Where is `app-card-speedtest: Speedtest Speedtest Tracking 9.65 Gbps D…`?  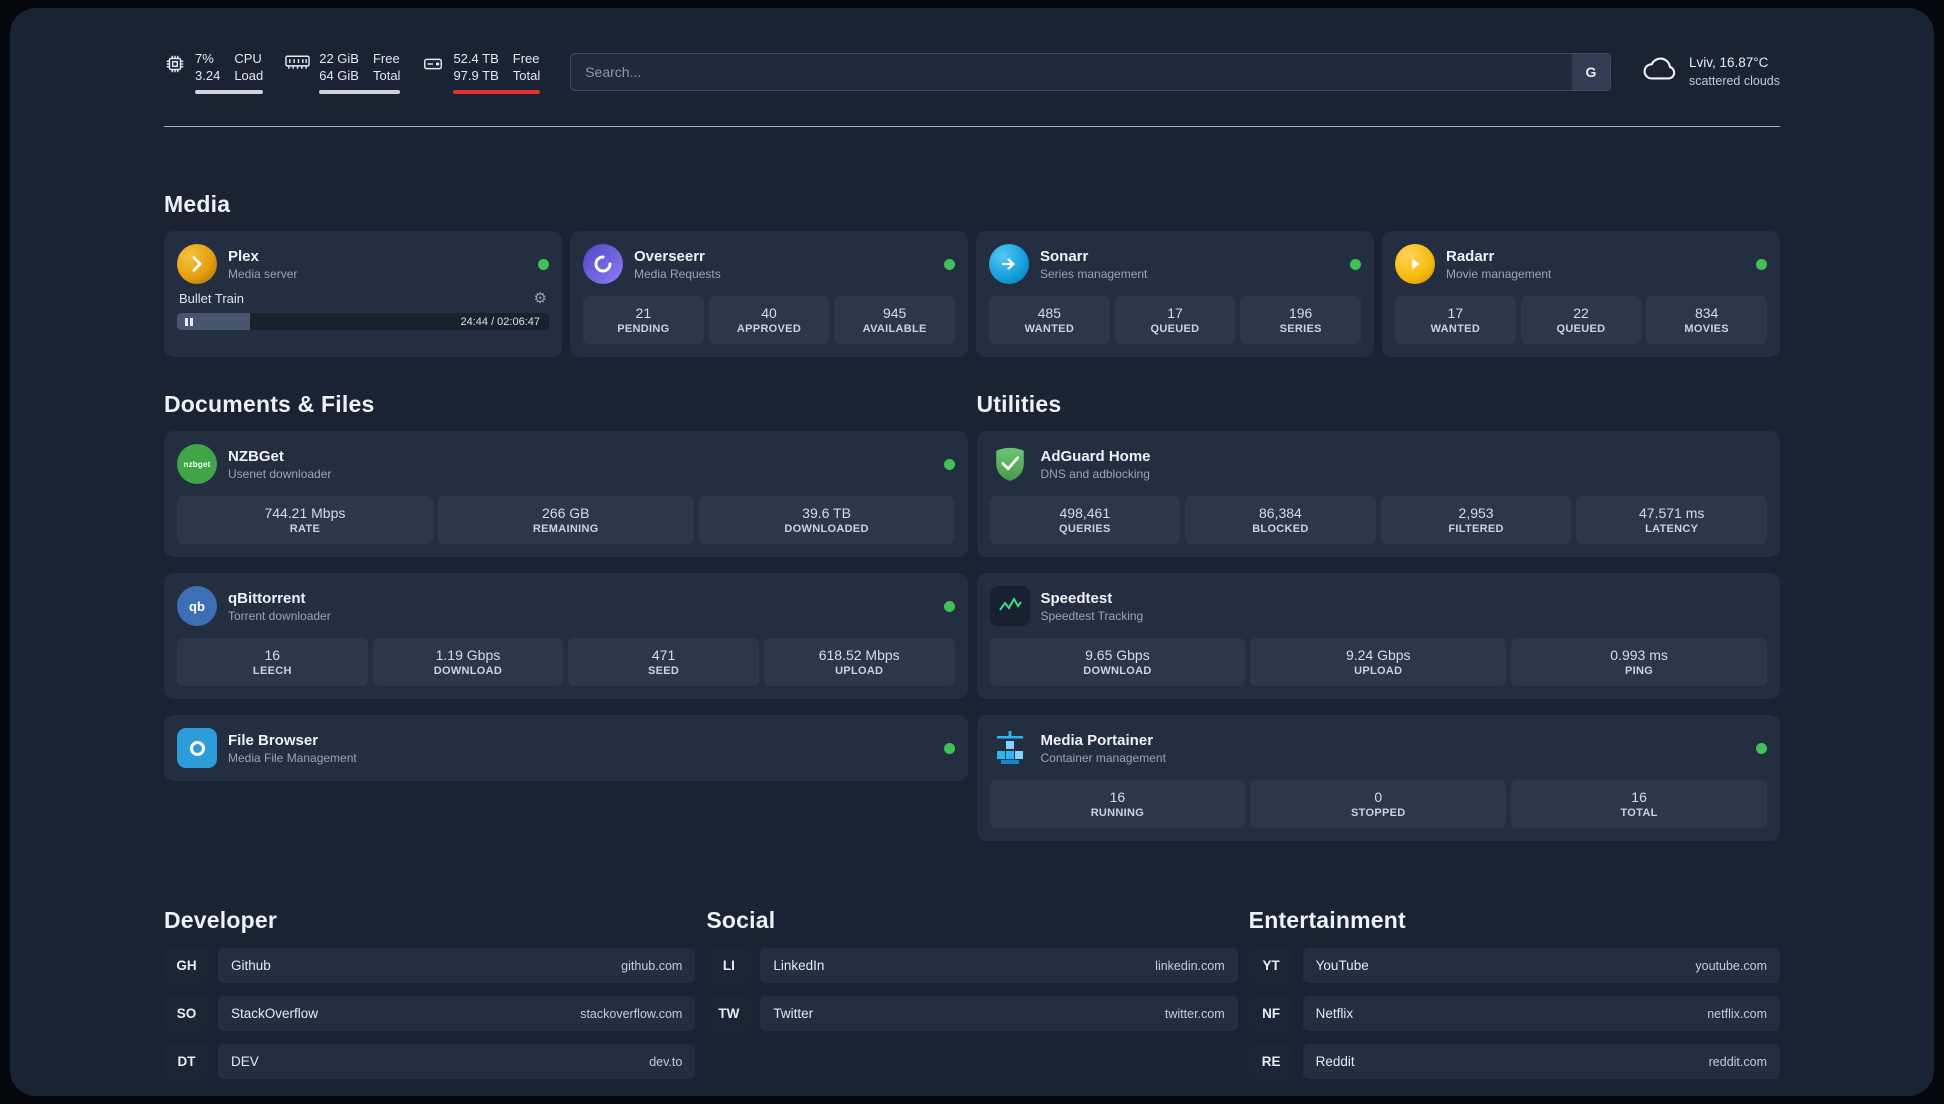 app-card-speedtest: Speedtest Speedtest Tracking 9.65 Gbps D… is located at coordinates (1378, 636).